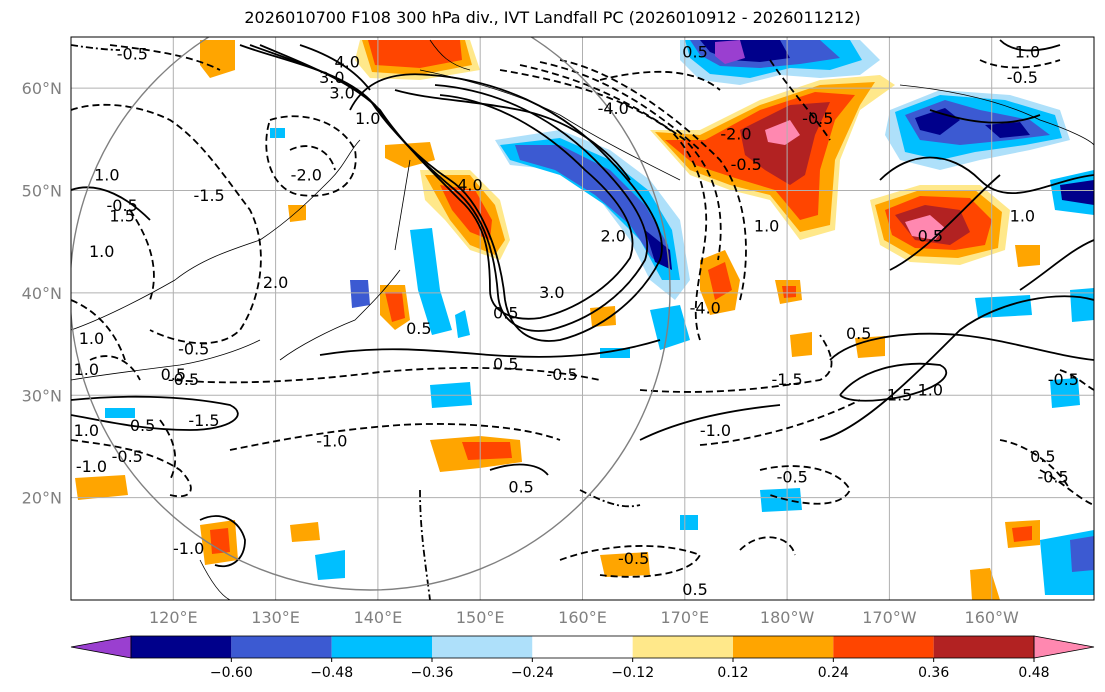  Describe the element at coordinates (101, 647) in the screenshot. I see `colorbar-extend-low` at that location.